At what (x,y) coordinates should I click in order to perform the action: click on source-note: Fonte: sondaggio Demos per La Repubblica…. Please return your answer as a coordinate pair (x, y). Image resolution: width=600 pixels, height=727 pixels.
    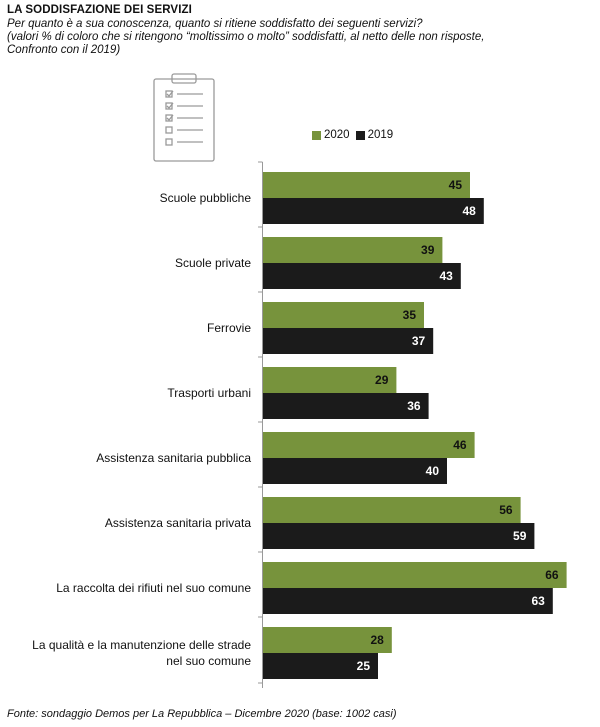
    Looking at the image, I should click on (202, 714).